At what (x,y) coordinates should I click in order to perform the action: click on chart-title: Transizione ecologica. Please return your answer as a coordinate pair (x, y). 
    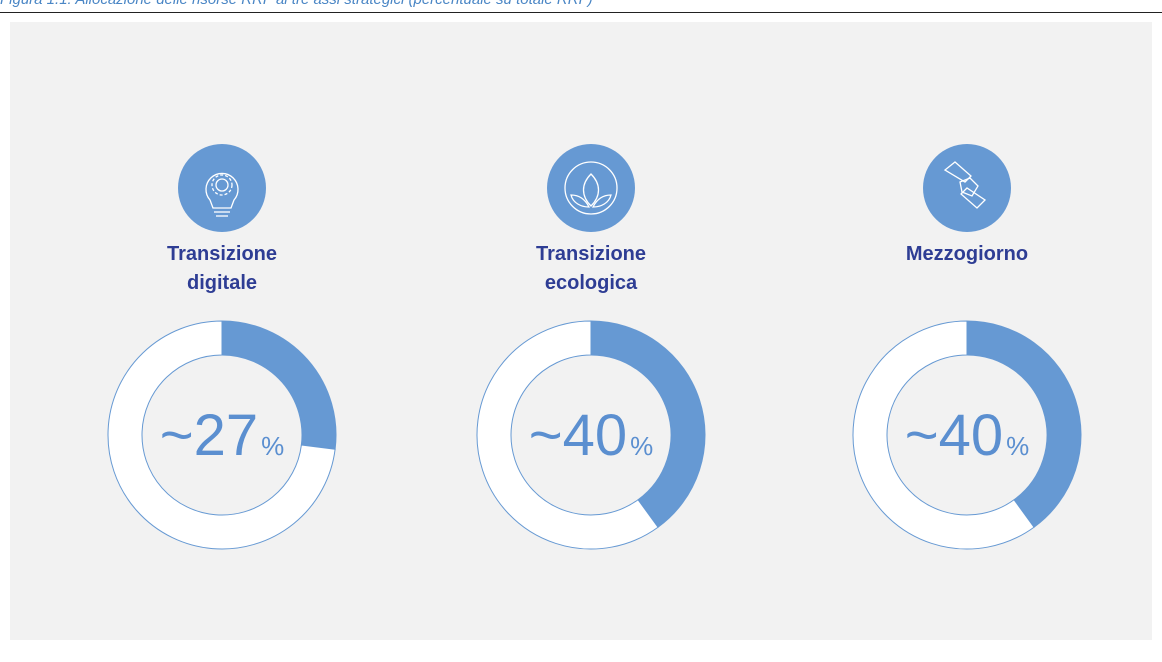
    Looking at the image, I should click on (591, 268).